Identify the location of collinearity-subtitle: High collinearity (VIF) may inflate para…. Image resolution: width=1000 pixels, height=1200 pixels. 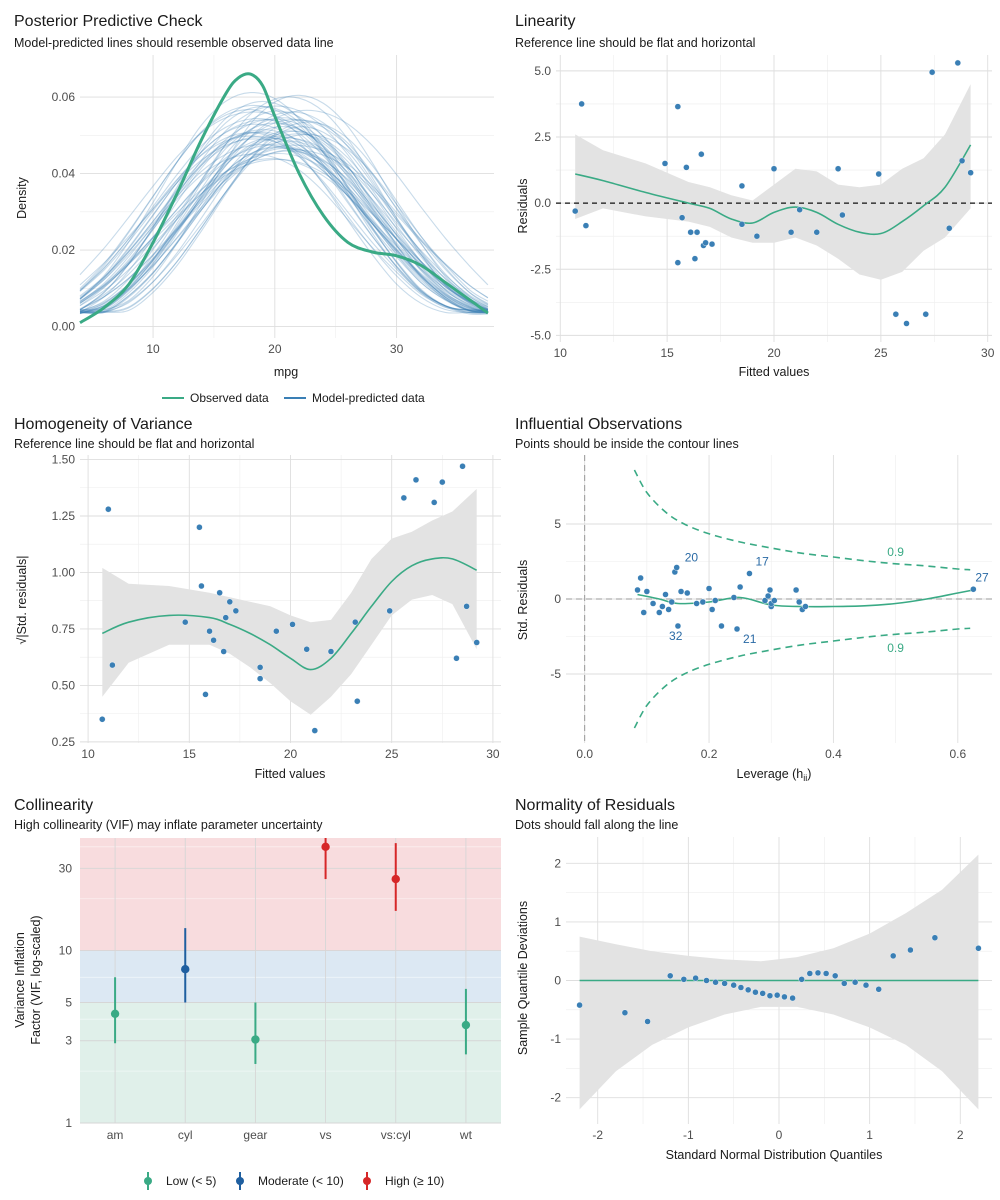
(168, 825).